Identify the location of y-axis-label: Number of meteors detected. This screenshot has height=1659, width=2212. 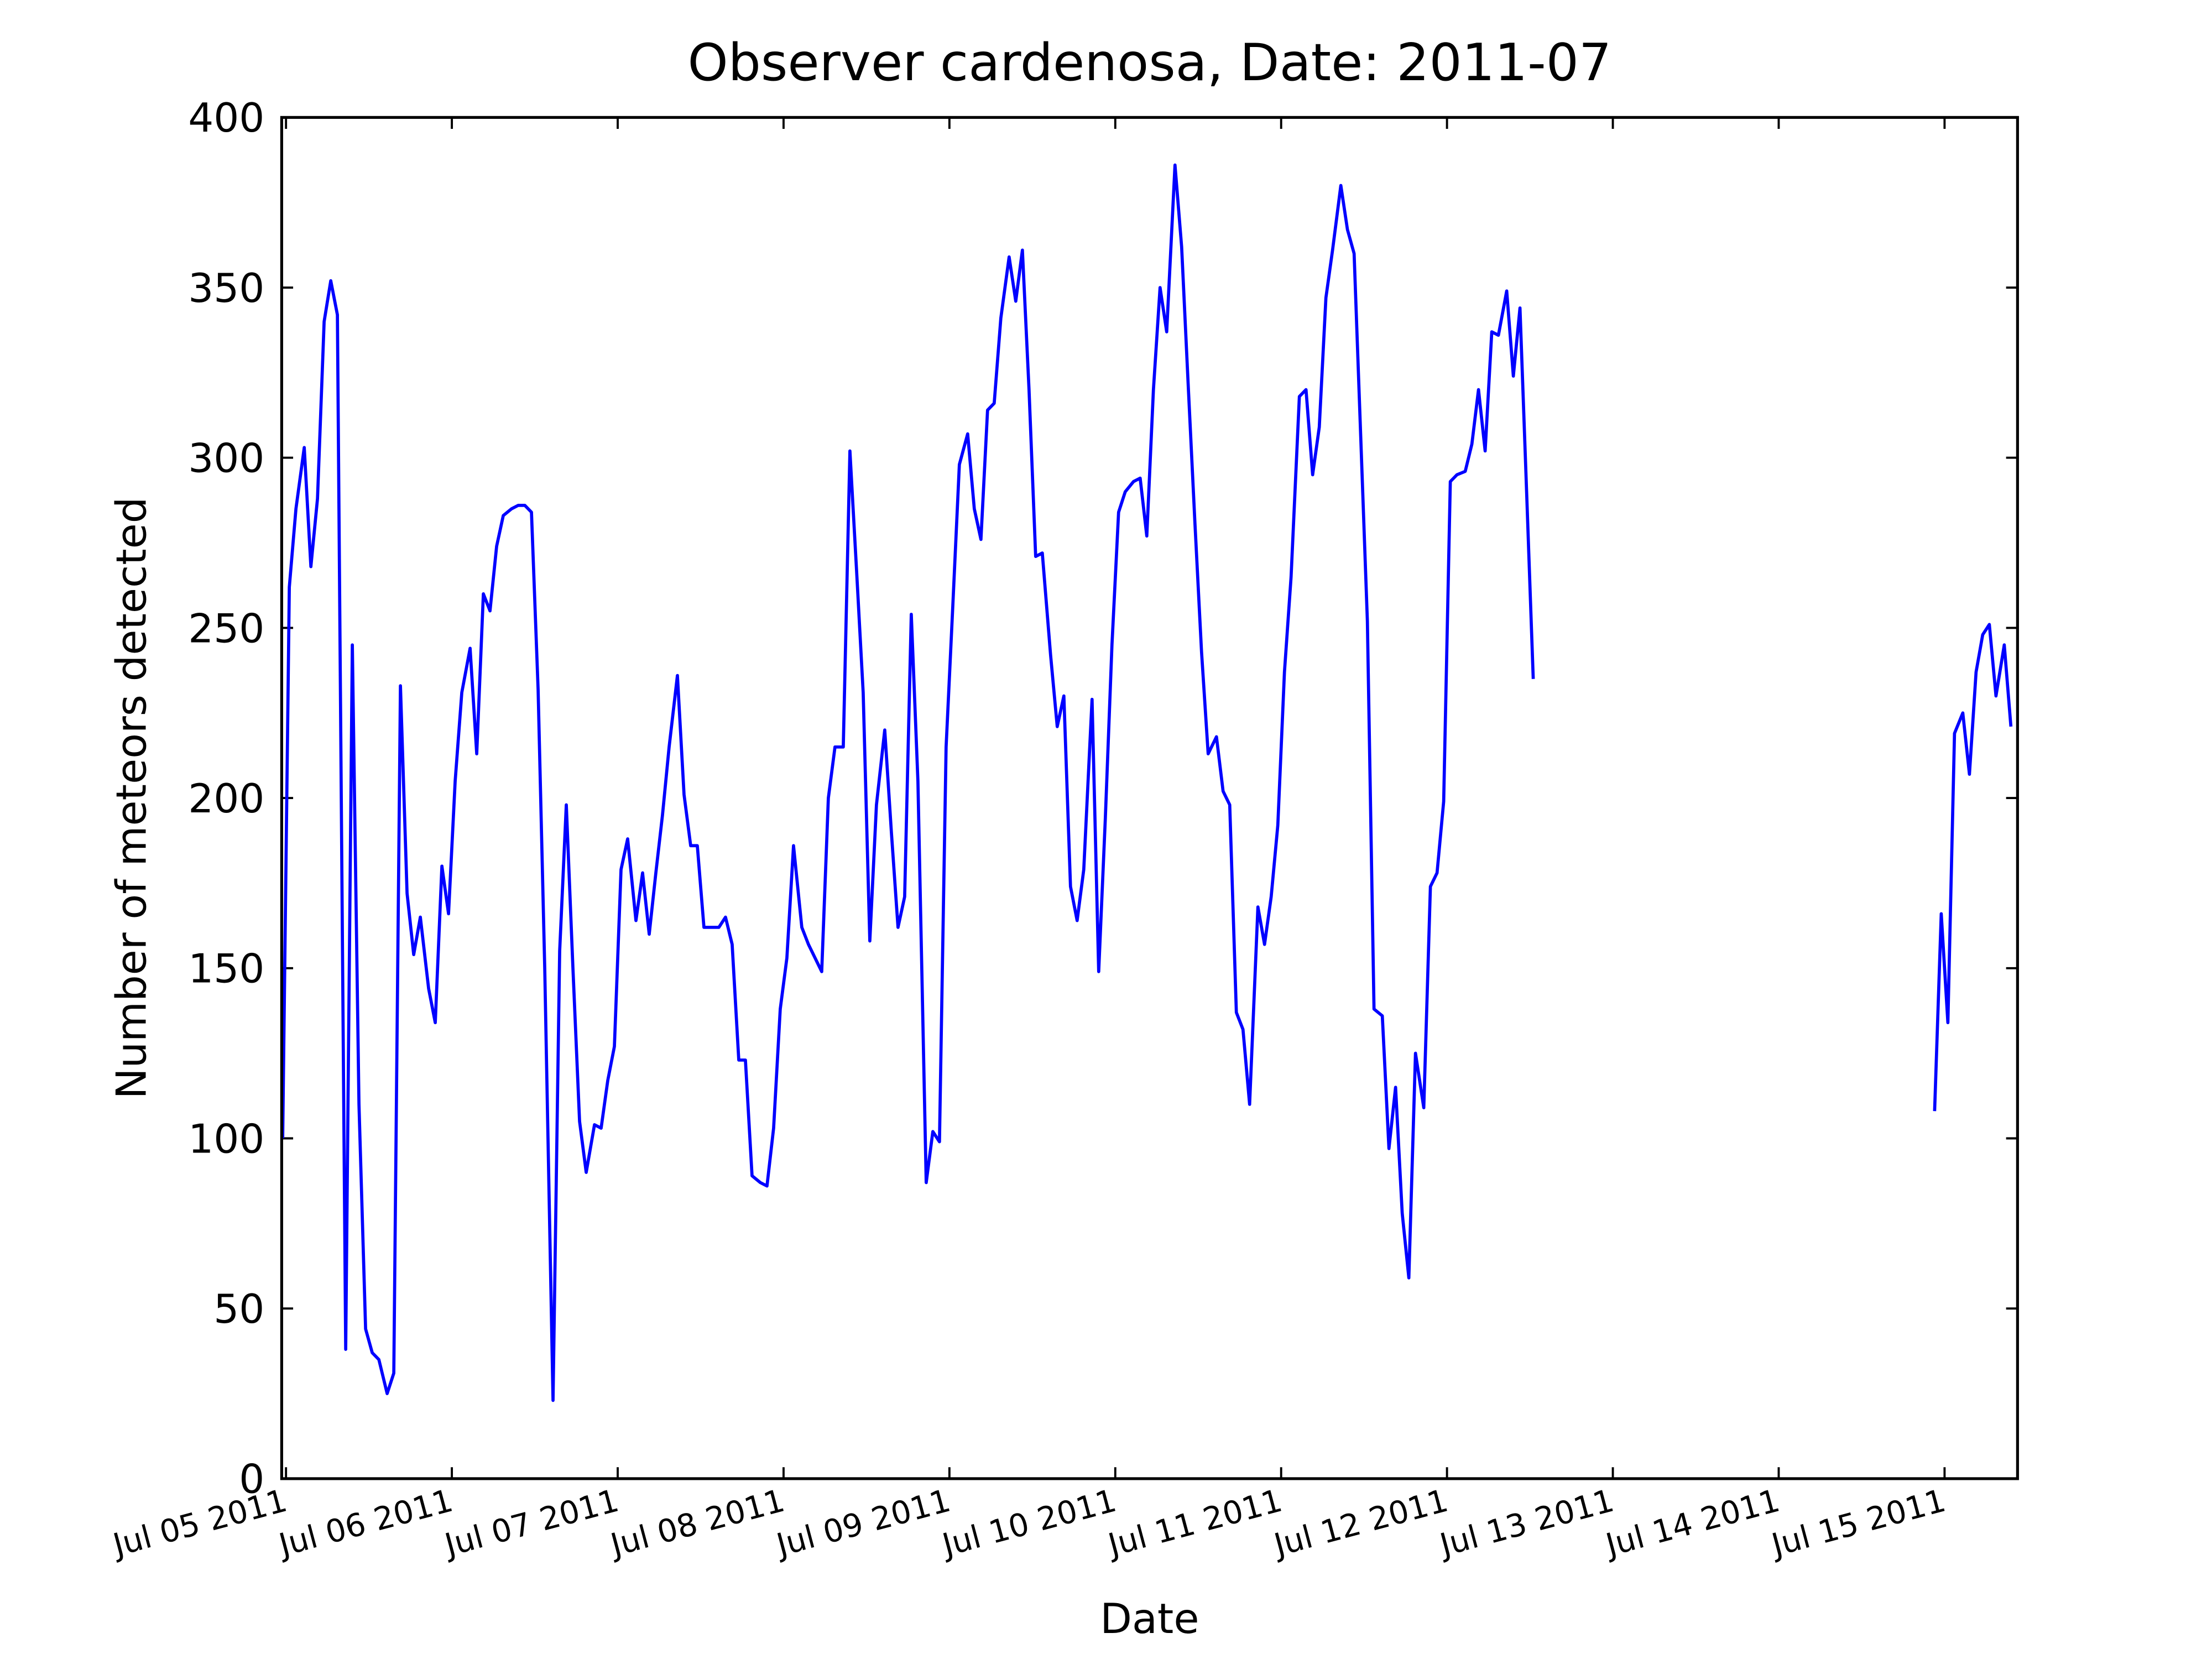
(132, 798).